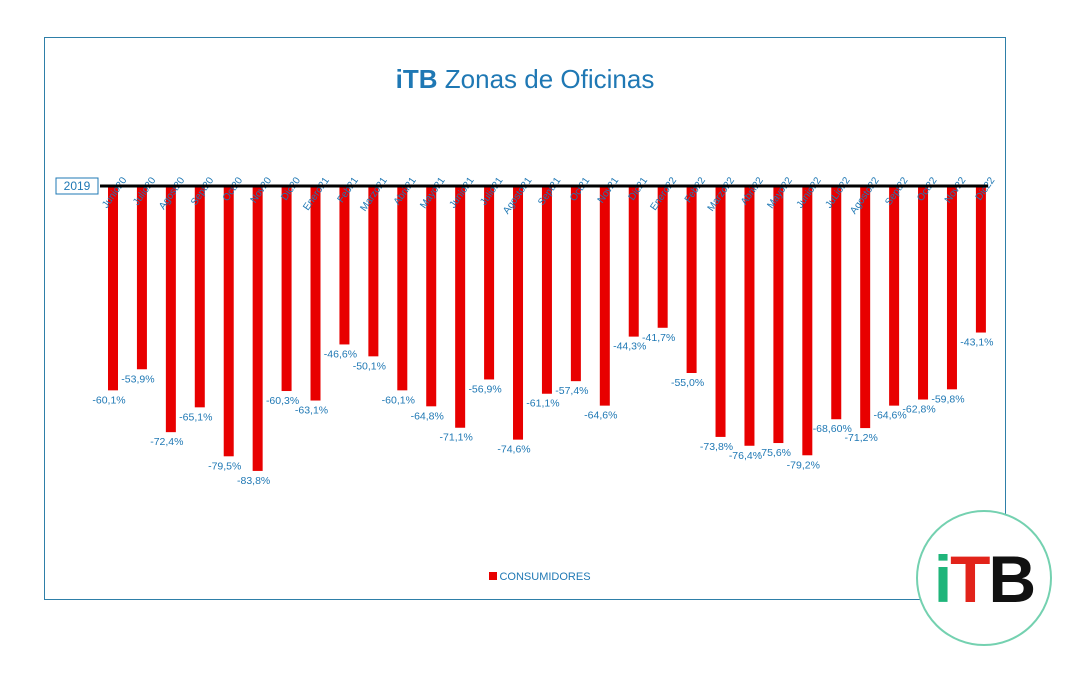 This screenshot has width=1080, height=675. Describe the element at coordinates (340, 354) in the screenshot. I see `value-label-Feb21: -46,6%` at that location.